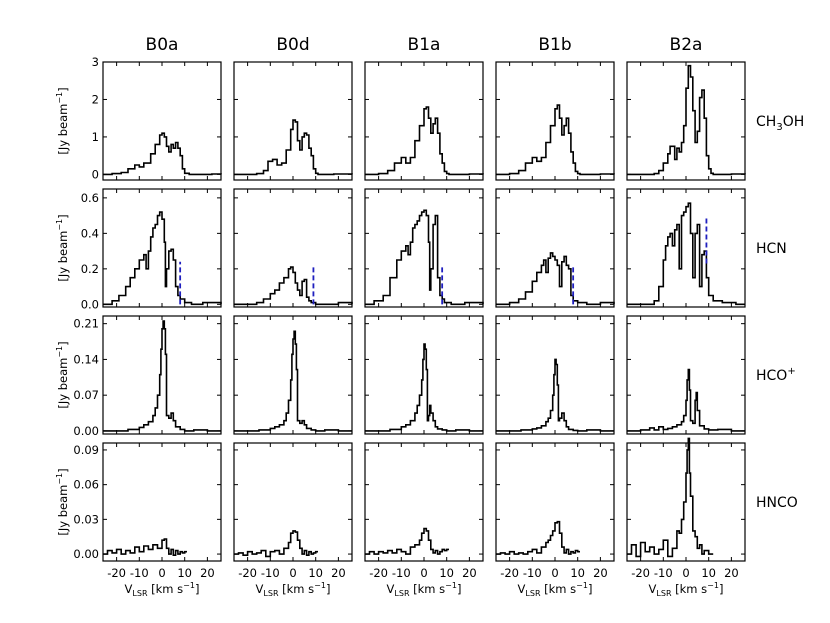 This screenshot has width=830, height=623. Describe the element at coordinates (86, 450) in the screenshot. I see `y-tick-label: 0.09` at that location.